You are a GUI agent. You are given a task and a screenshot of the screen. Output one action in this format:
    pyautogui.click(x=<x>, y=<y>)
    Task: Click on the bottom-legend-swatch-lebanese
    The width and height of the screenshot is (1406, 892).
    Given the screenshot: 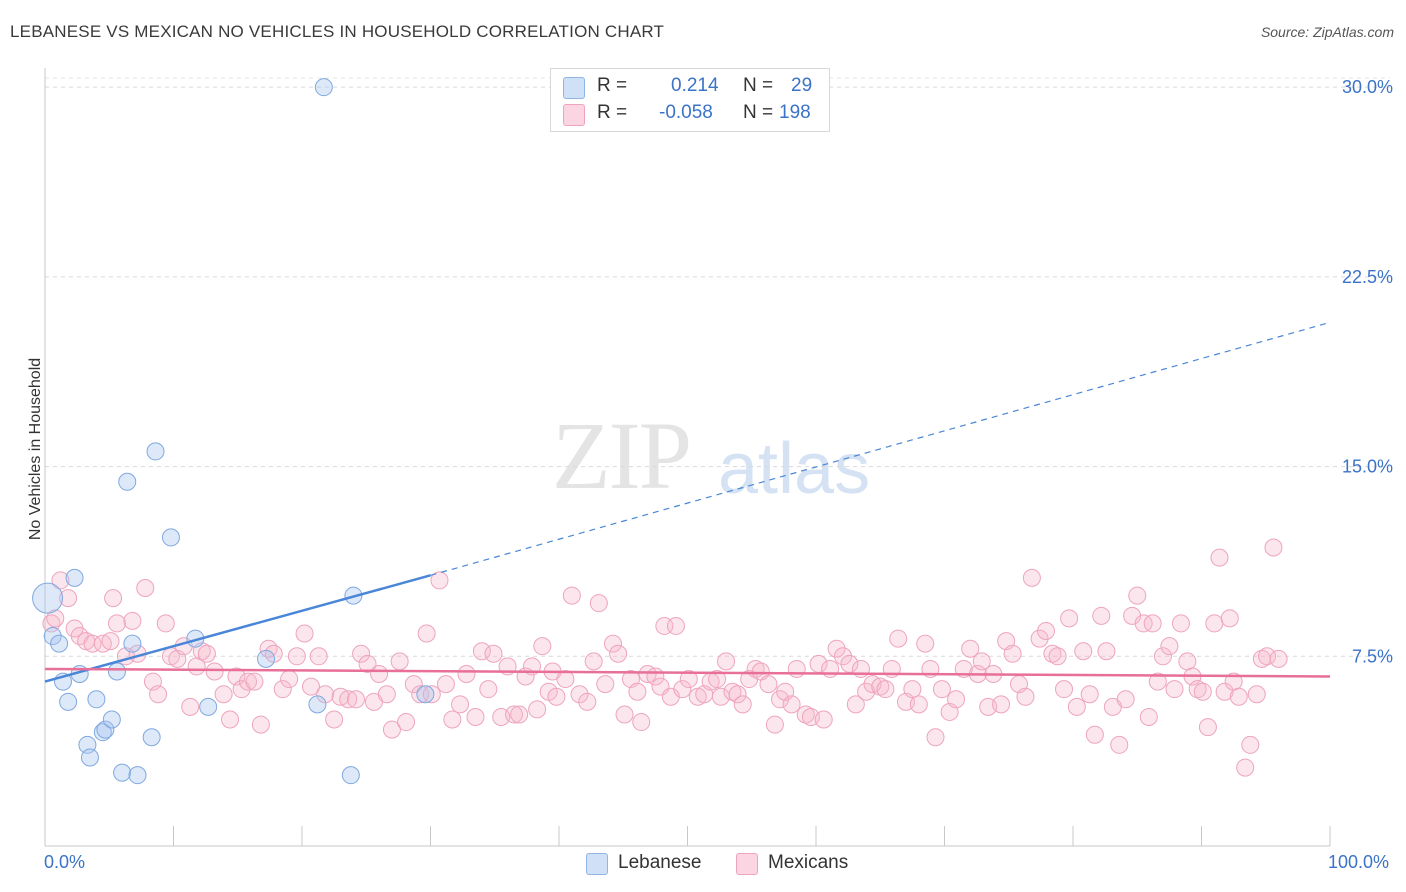 What is the action you would take?
    pyautogui.click(x=597, y=864)
    